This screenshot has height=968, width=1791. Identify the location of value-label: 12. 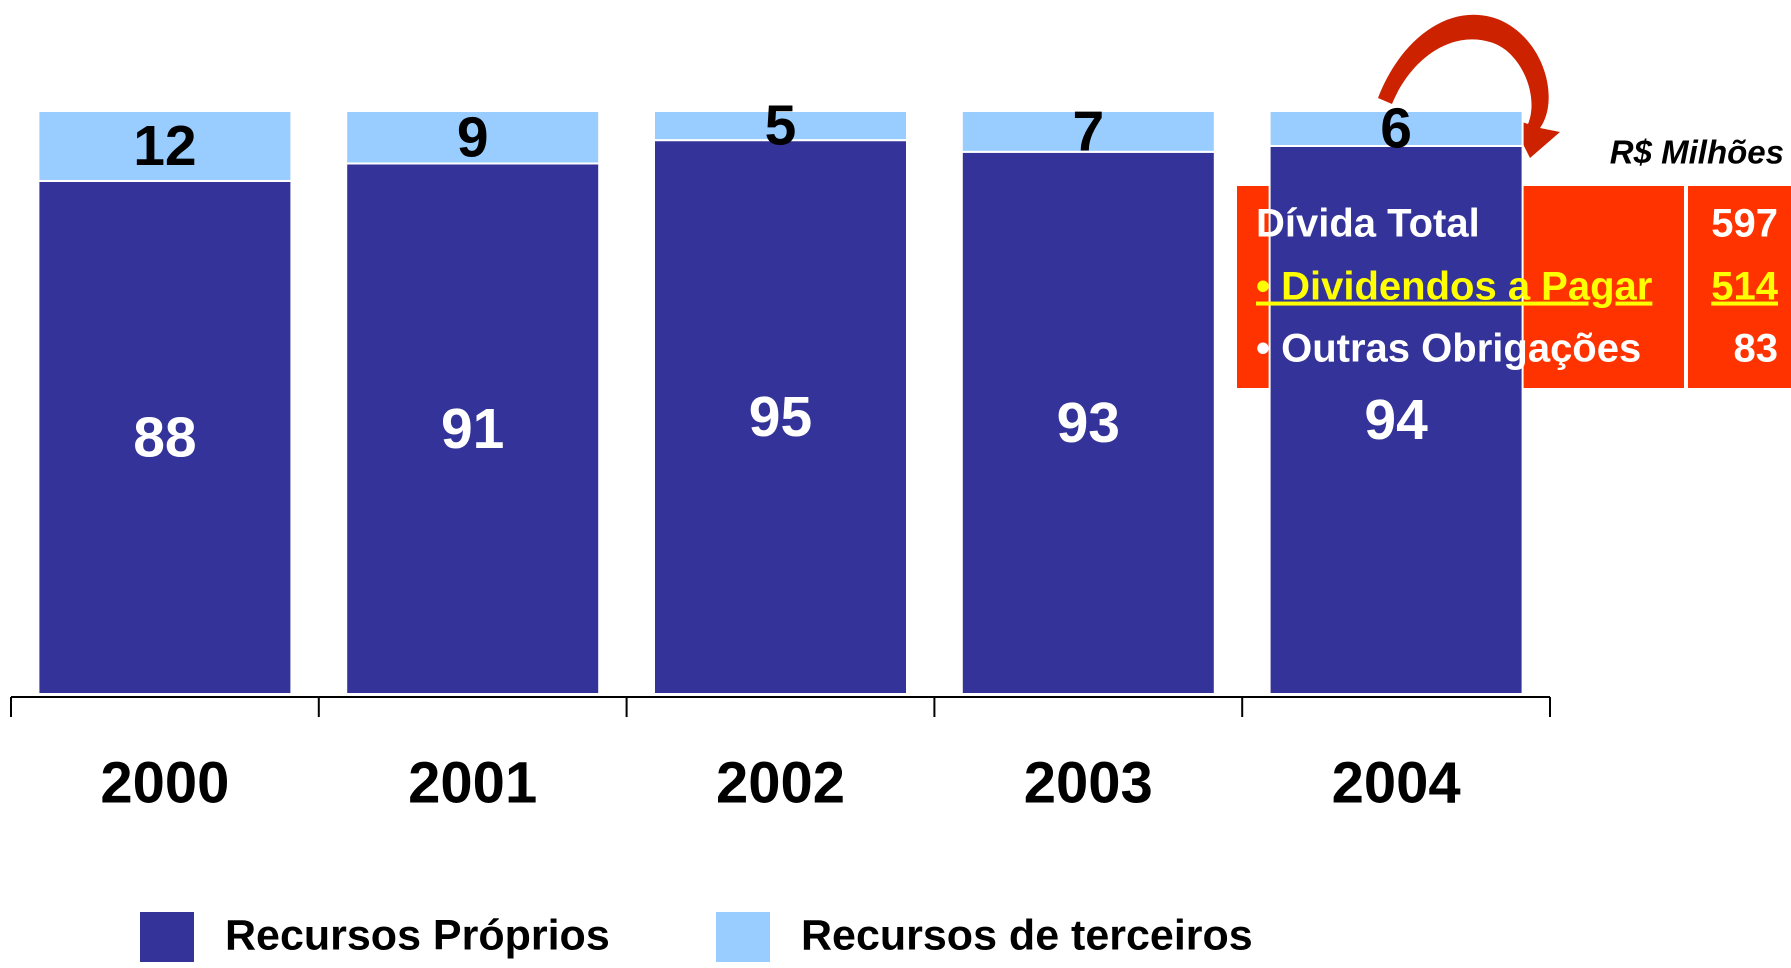
(164, 146).